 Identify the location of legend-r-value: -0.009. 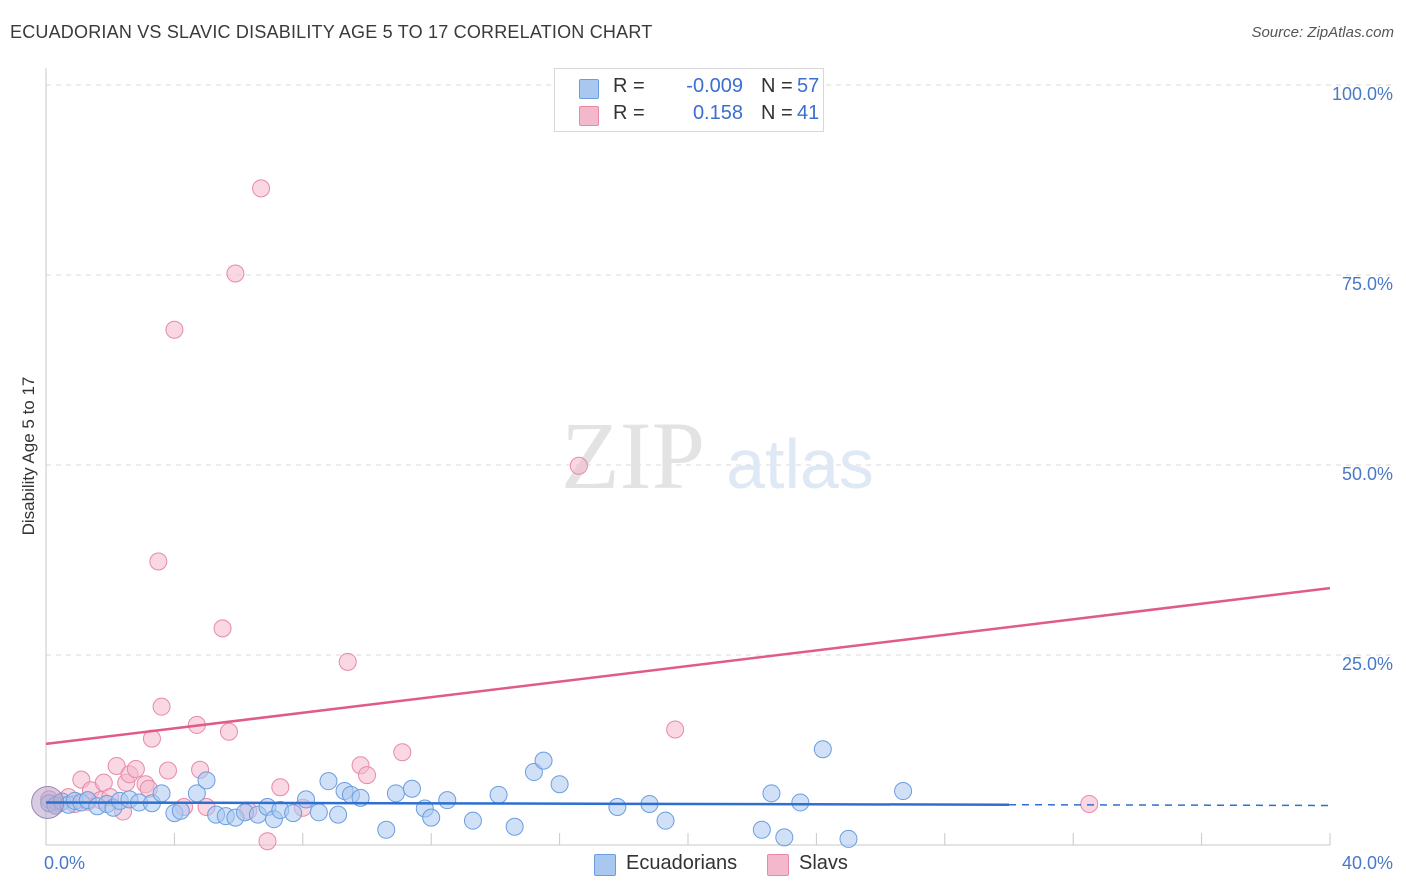
(714, 86).